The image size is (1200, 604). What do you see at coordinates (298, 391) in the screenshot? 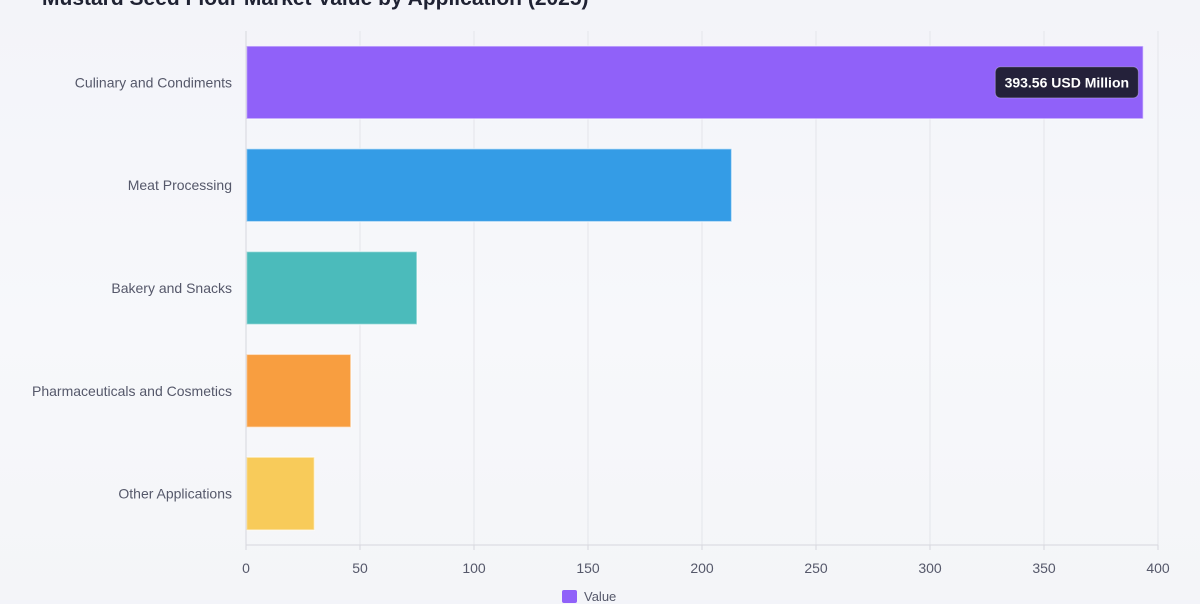
I see `bar-pharmaceuticals-and-cosmetics` at bounding box center [298, 391].